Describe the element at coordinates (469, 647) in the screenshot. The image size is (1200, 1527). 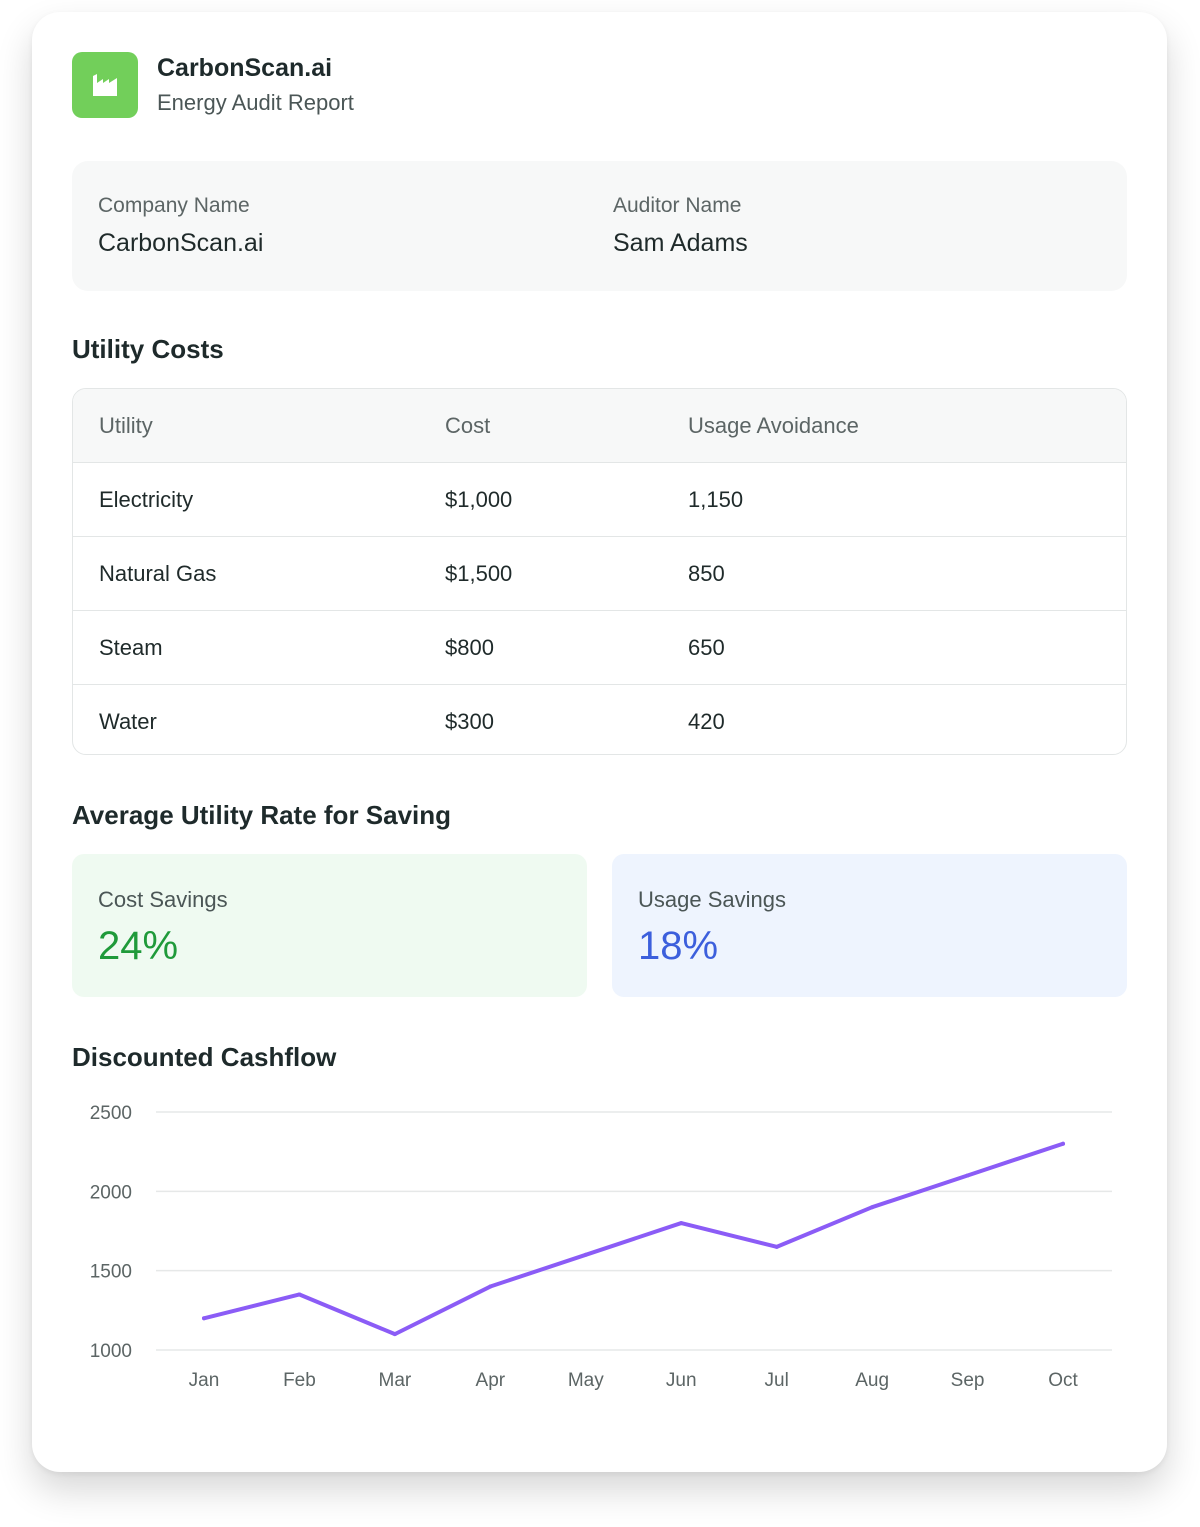
I see `table-cell-cost: $800` at that location.